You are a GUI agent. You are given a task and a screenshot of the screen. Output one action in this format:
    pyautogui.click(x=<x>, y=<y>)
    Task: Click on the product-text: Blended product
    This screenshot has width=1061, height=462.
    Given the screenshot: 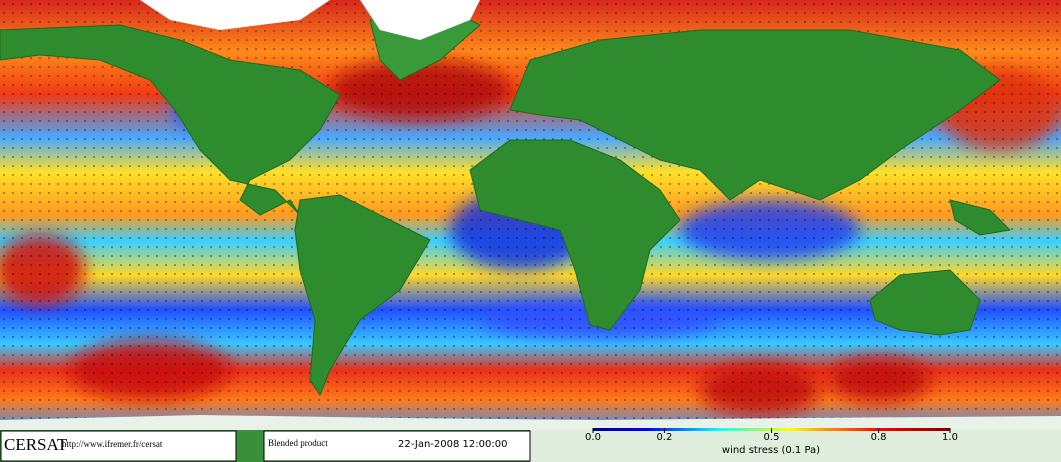 What is the action you would take?
    pyautogui.click(x=298, y=443)
    